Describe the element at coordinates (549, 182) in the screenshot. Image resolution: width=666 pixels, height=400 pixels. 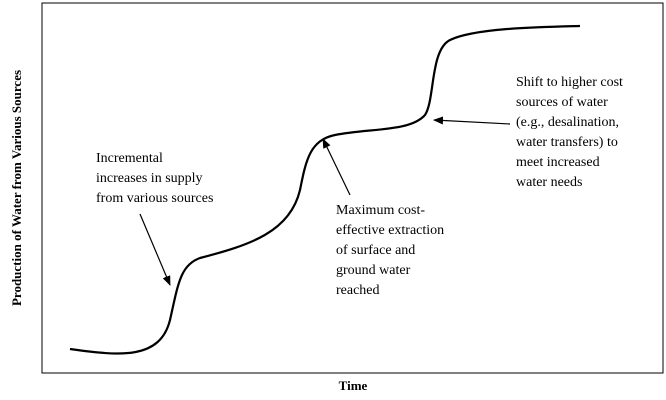
I see `annotation-line: water needs` at that location.